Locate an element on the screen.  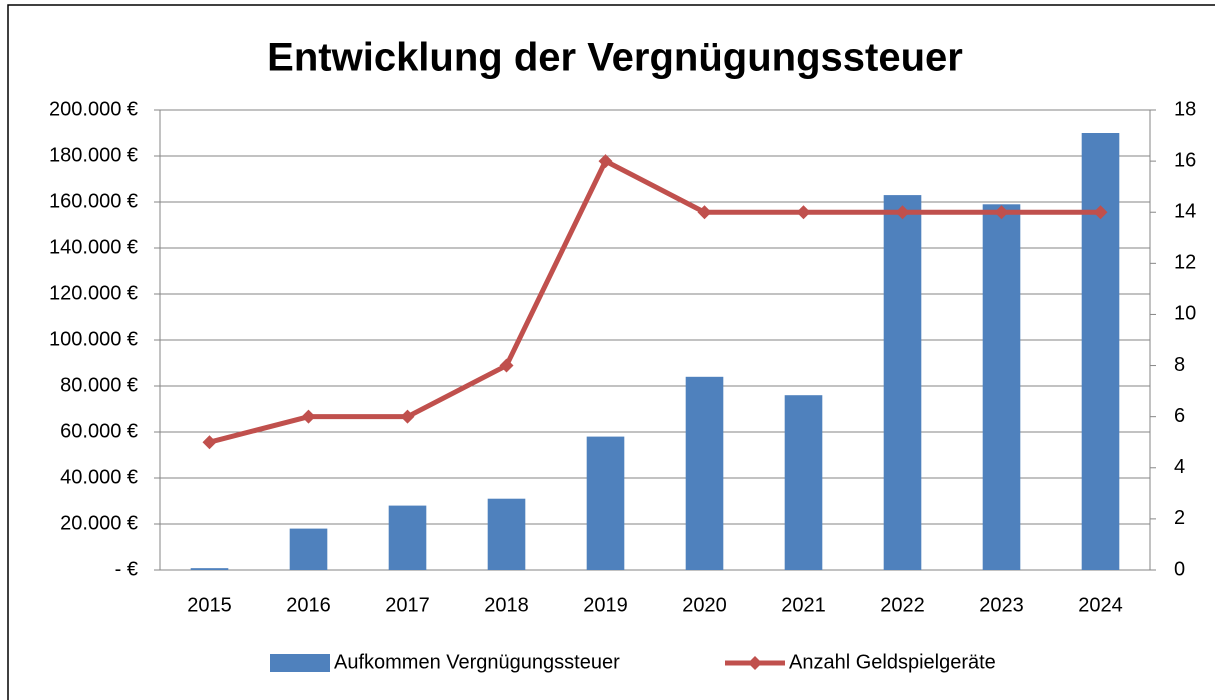
y-tick-label: 80.000 € is located at coordinates (99, 385).